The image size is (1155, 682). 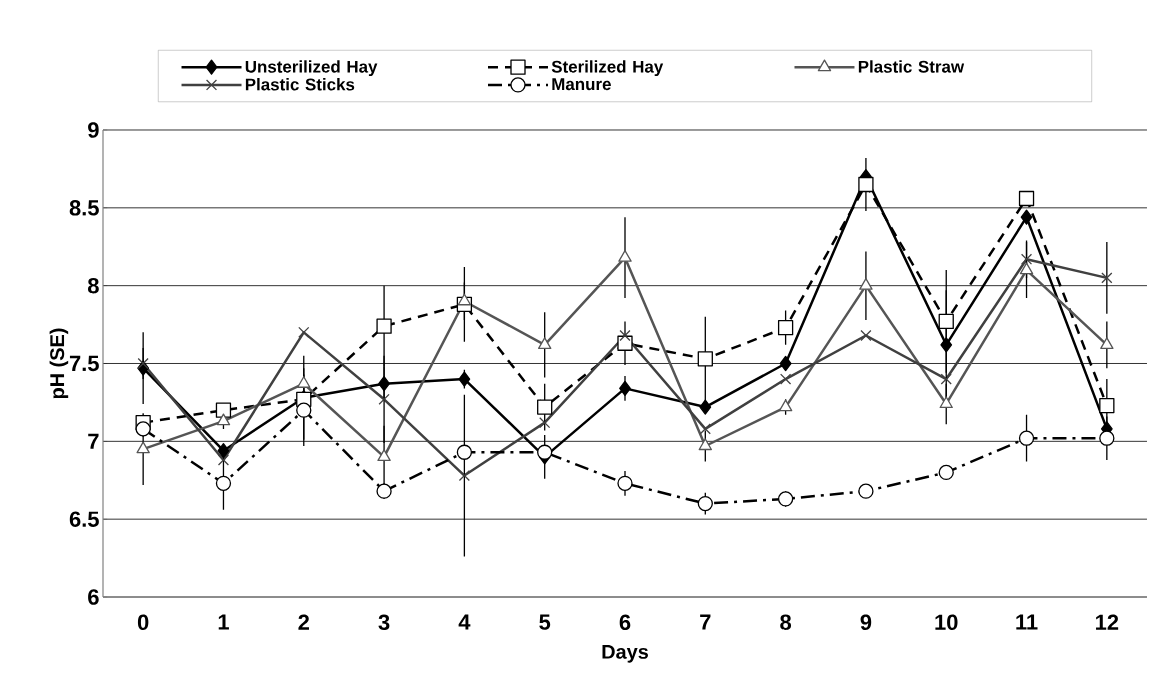 What do you see at coordinates (311, 68) in the screenshot?
I see `legend-label: Unsterilized Hay` at bounding box center [311, 68].